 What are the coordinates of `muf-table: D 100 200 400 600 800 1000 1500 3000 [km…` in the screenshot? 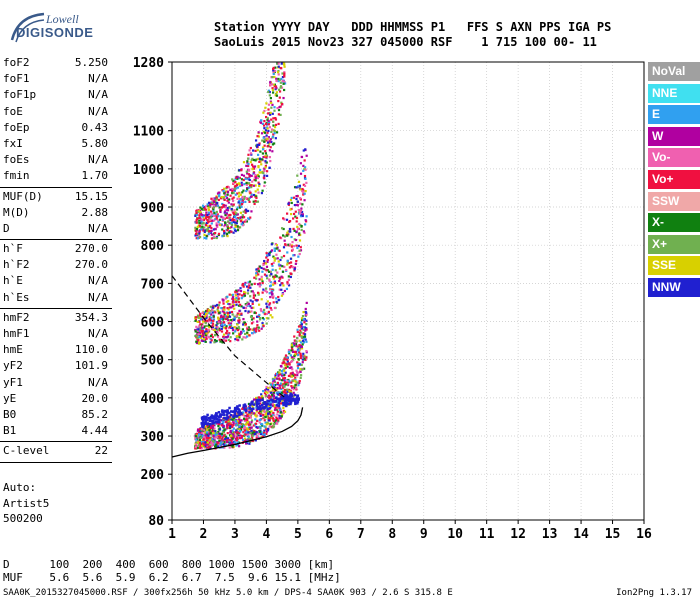 It's located at (172, 571).